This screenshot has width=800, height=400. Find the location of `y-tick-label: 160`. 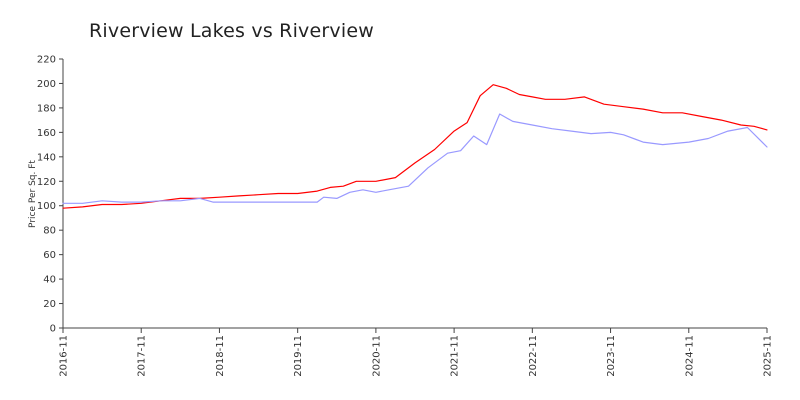

y-tick-label: 160 is located at coordinates (46, 133).